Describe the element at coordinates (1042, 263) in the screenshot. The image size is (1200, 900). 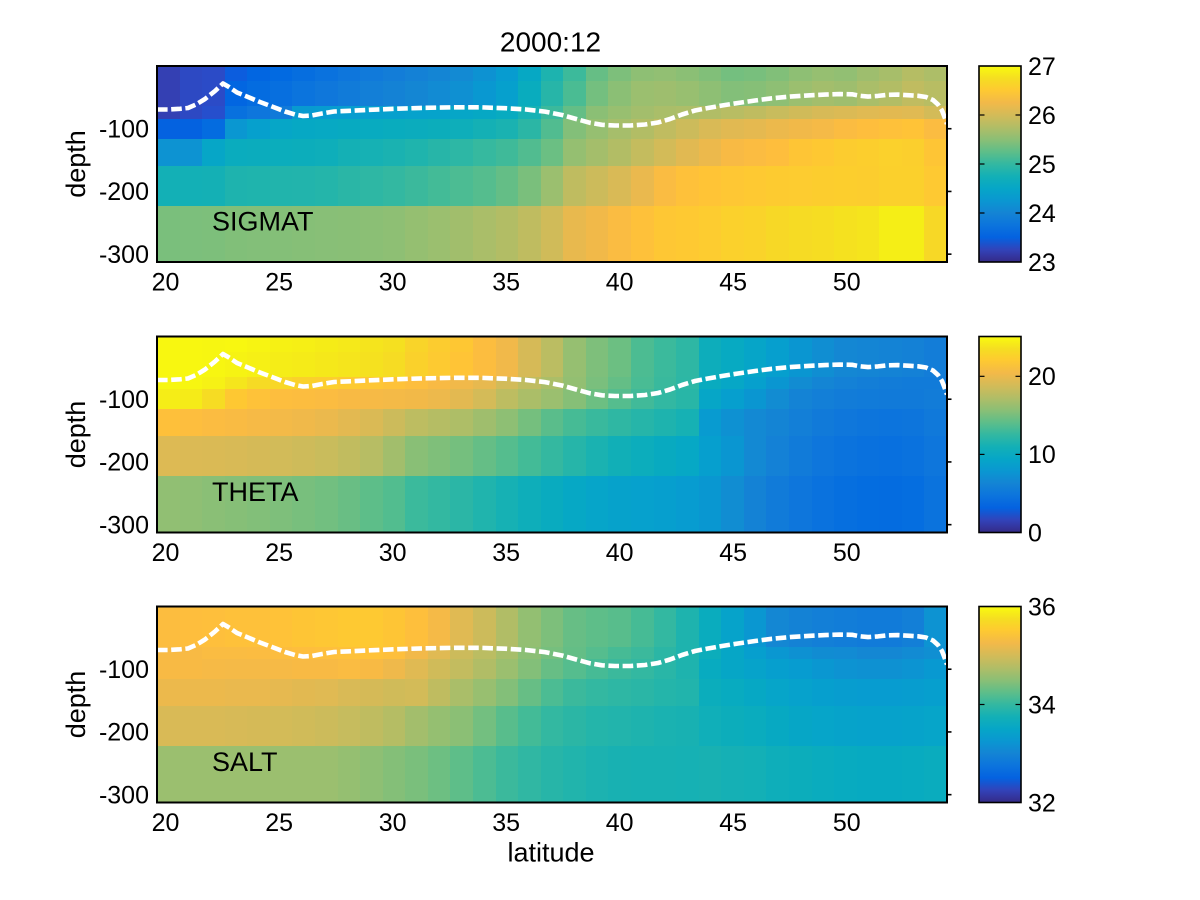
I see `svg-text: 23` at that location.